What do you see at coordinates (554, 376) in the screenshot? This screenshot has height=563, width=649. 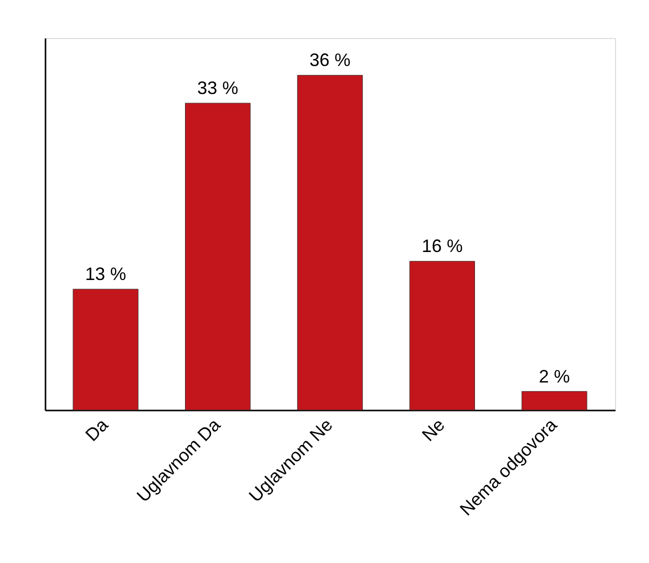 I see `data-label: 2 %` at bounding box center [554, 376].